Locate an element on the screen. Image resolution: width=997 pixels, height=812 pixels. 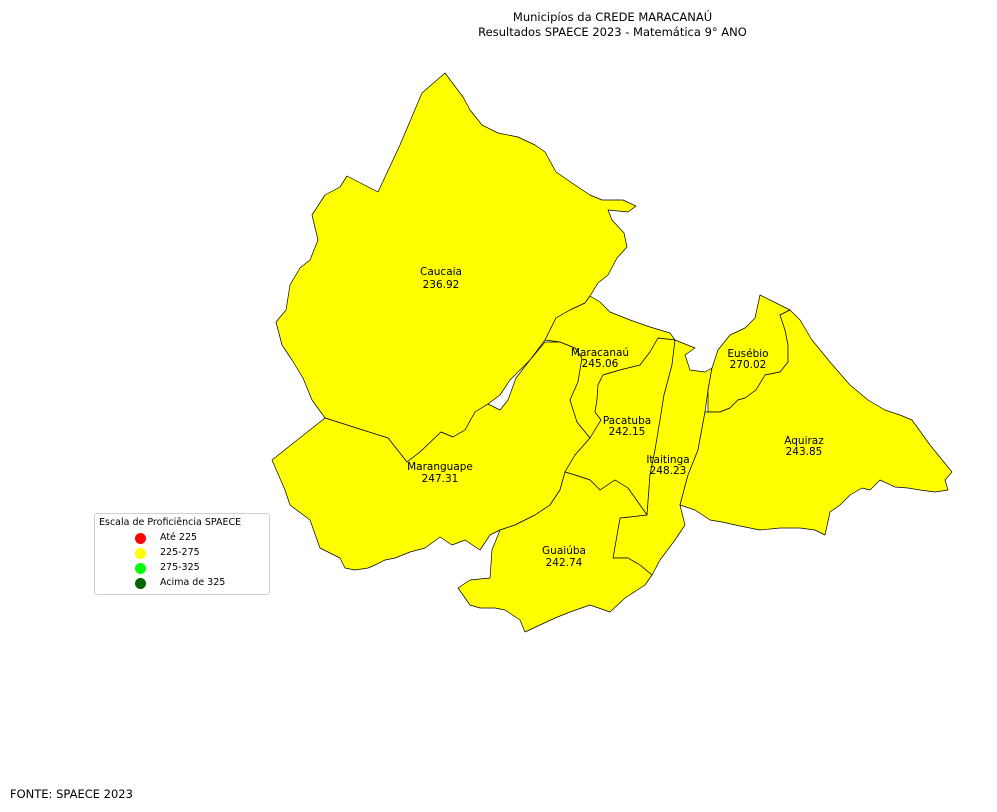
label-itaitinga-score: 248.23 is located at coordinates (668, 471).